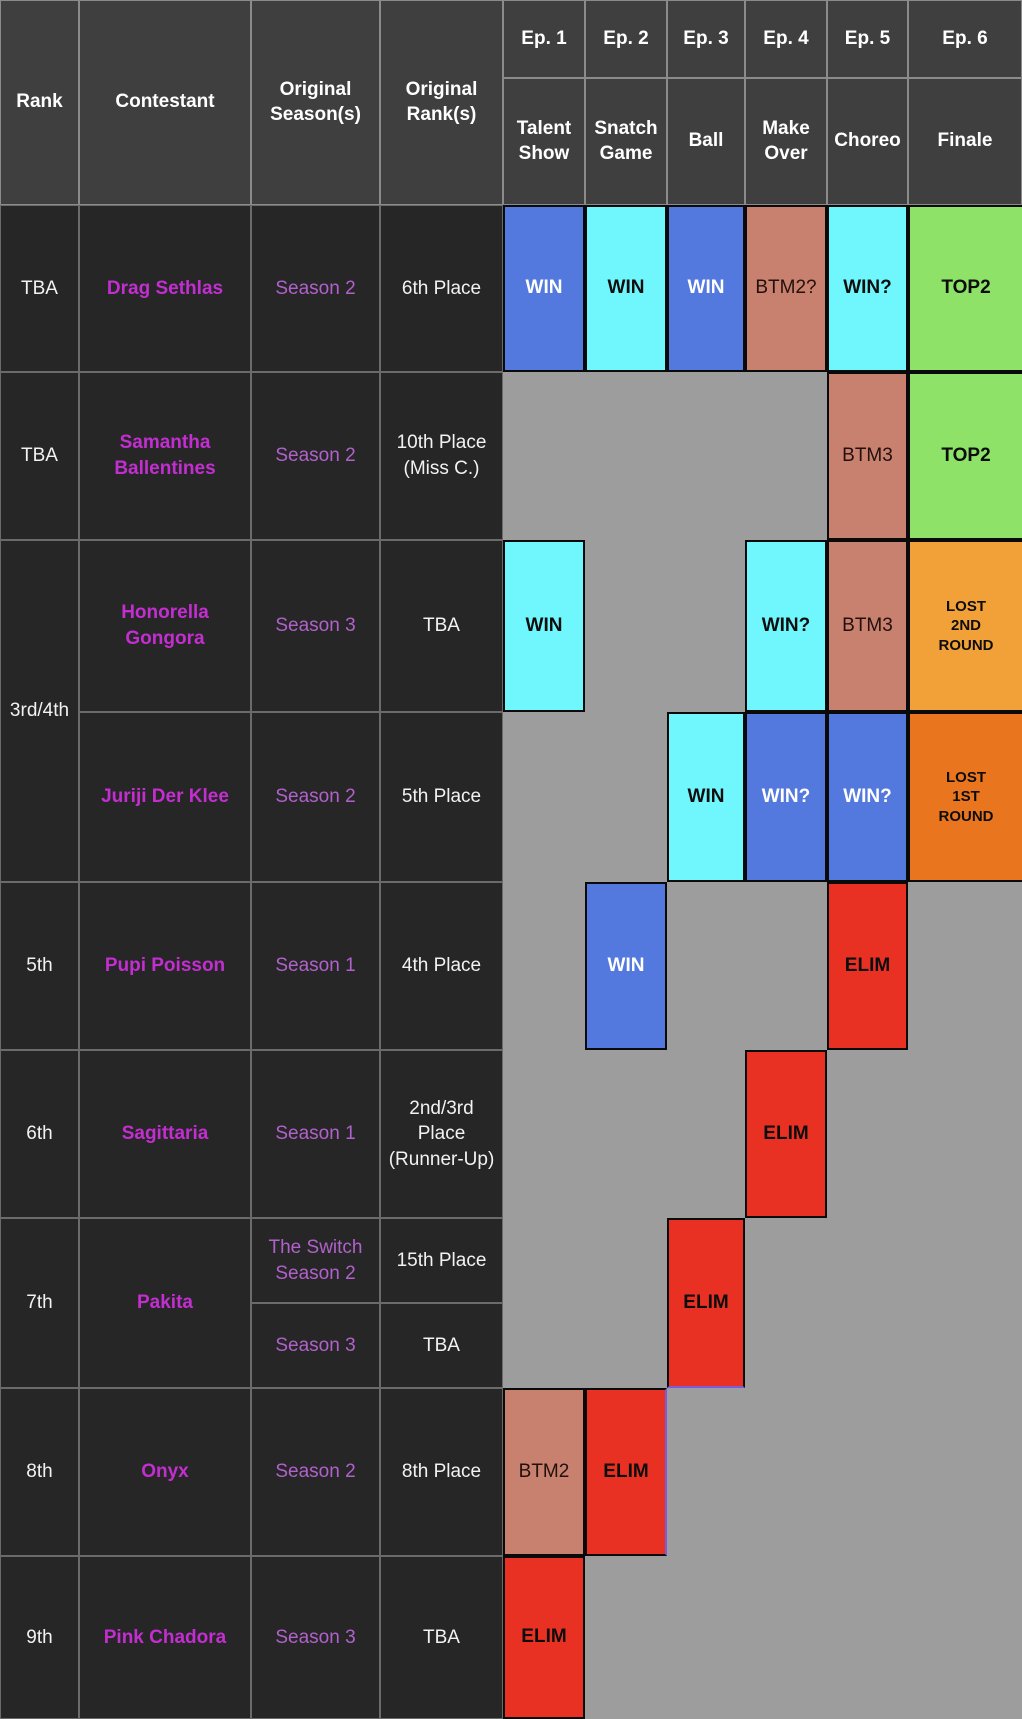 The width and height of the screenshot is (1022, 1719). I want to click on rank-cell: 3rd/4th, so click(39, 711).